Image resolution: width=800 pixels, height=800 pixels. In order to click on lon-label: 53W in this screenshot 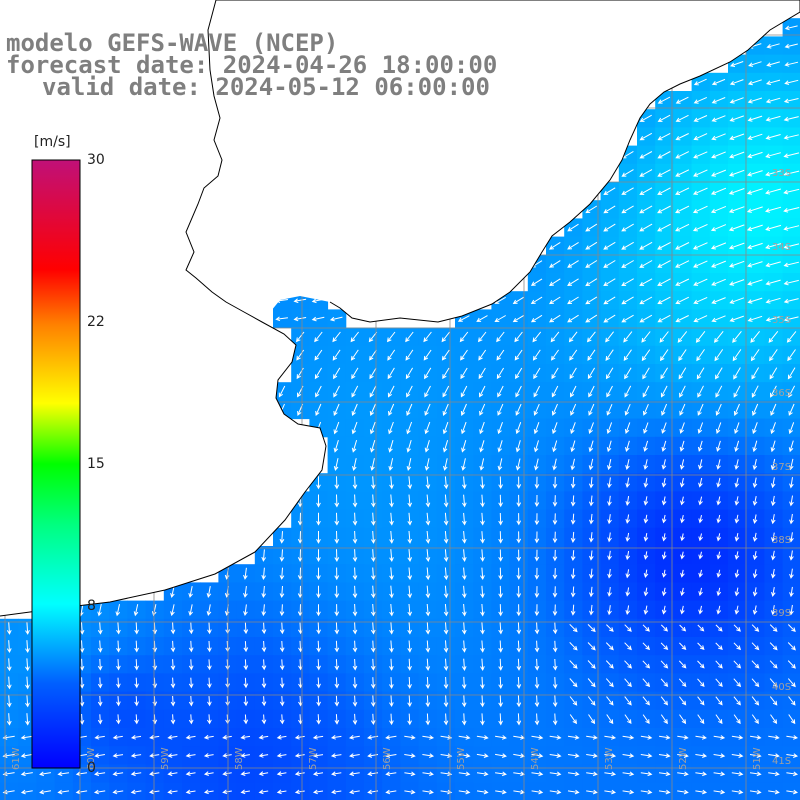, I will do `click(609, 758)`.